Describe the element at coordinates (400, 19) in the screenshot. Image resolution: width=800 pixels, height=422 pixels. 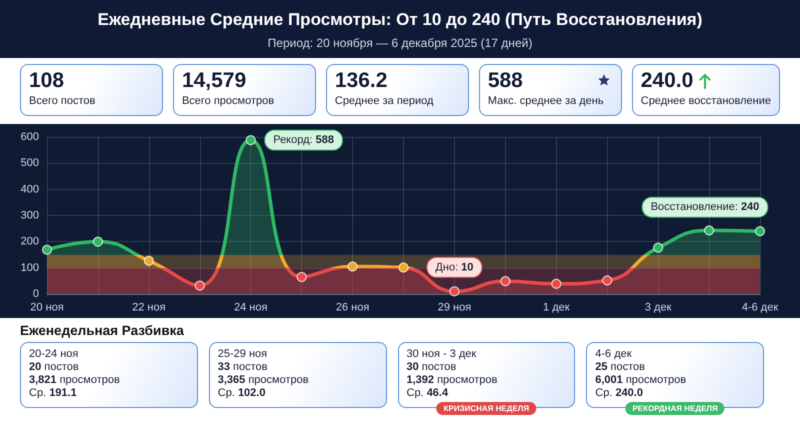
I see `text: Ежедневные Средние Просмотры: От 10 до 240 (Путь Восстановления)` at that location.